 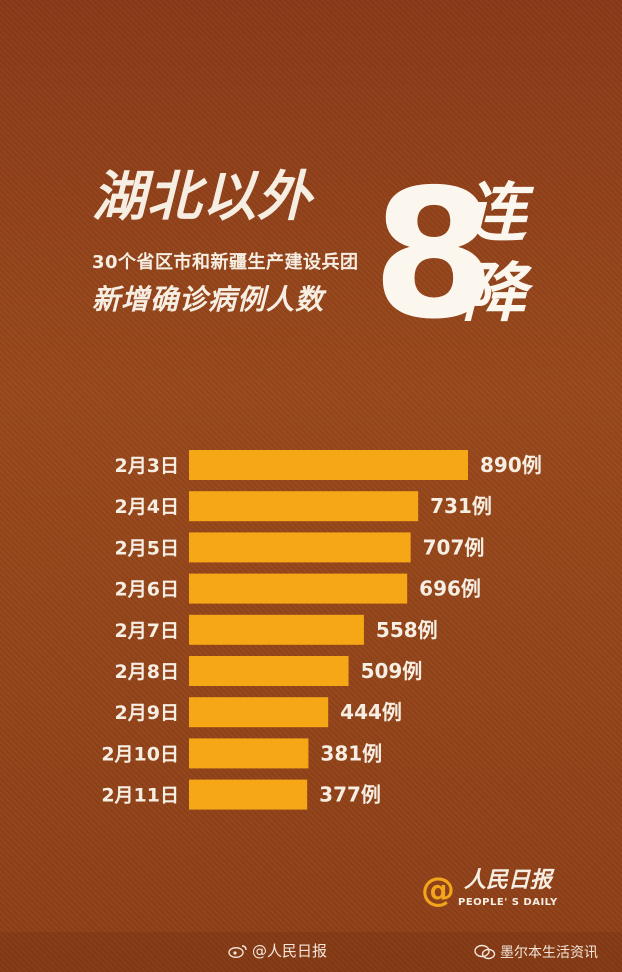 I want to click on logo-at-icon: @, so click(x=438, y=890).